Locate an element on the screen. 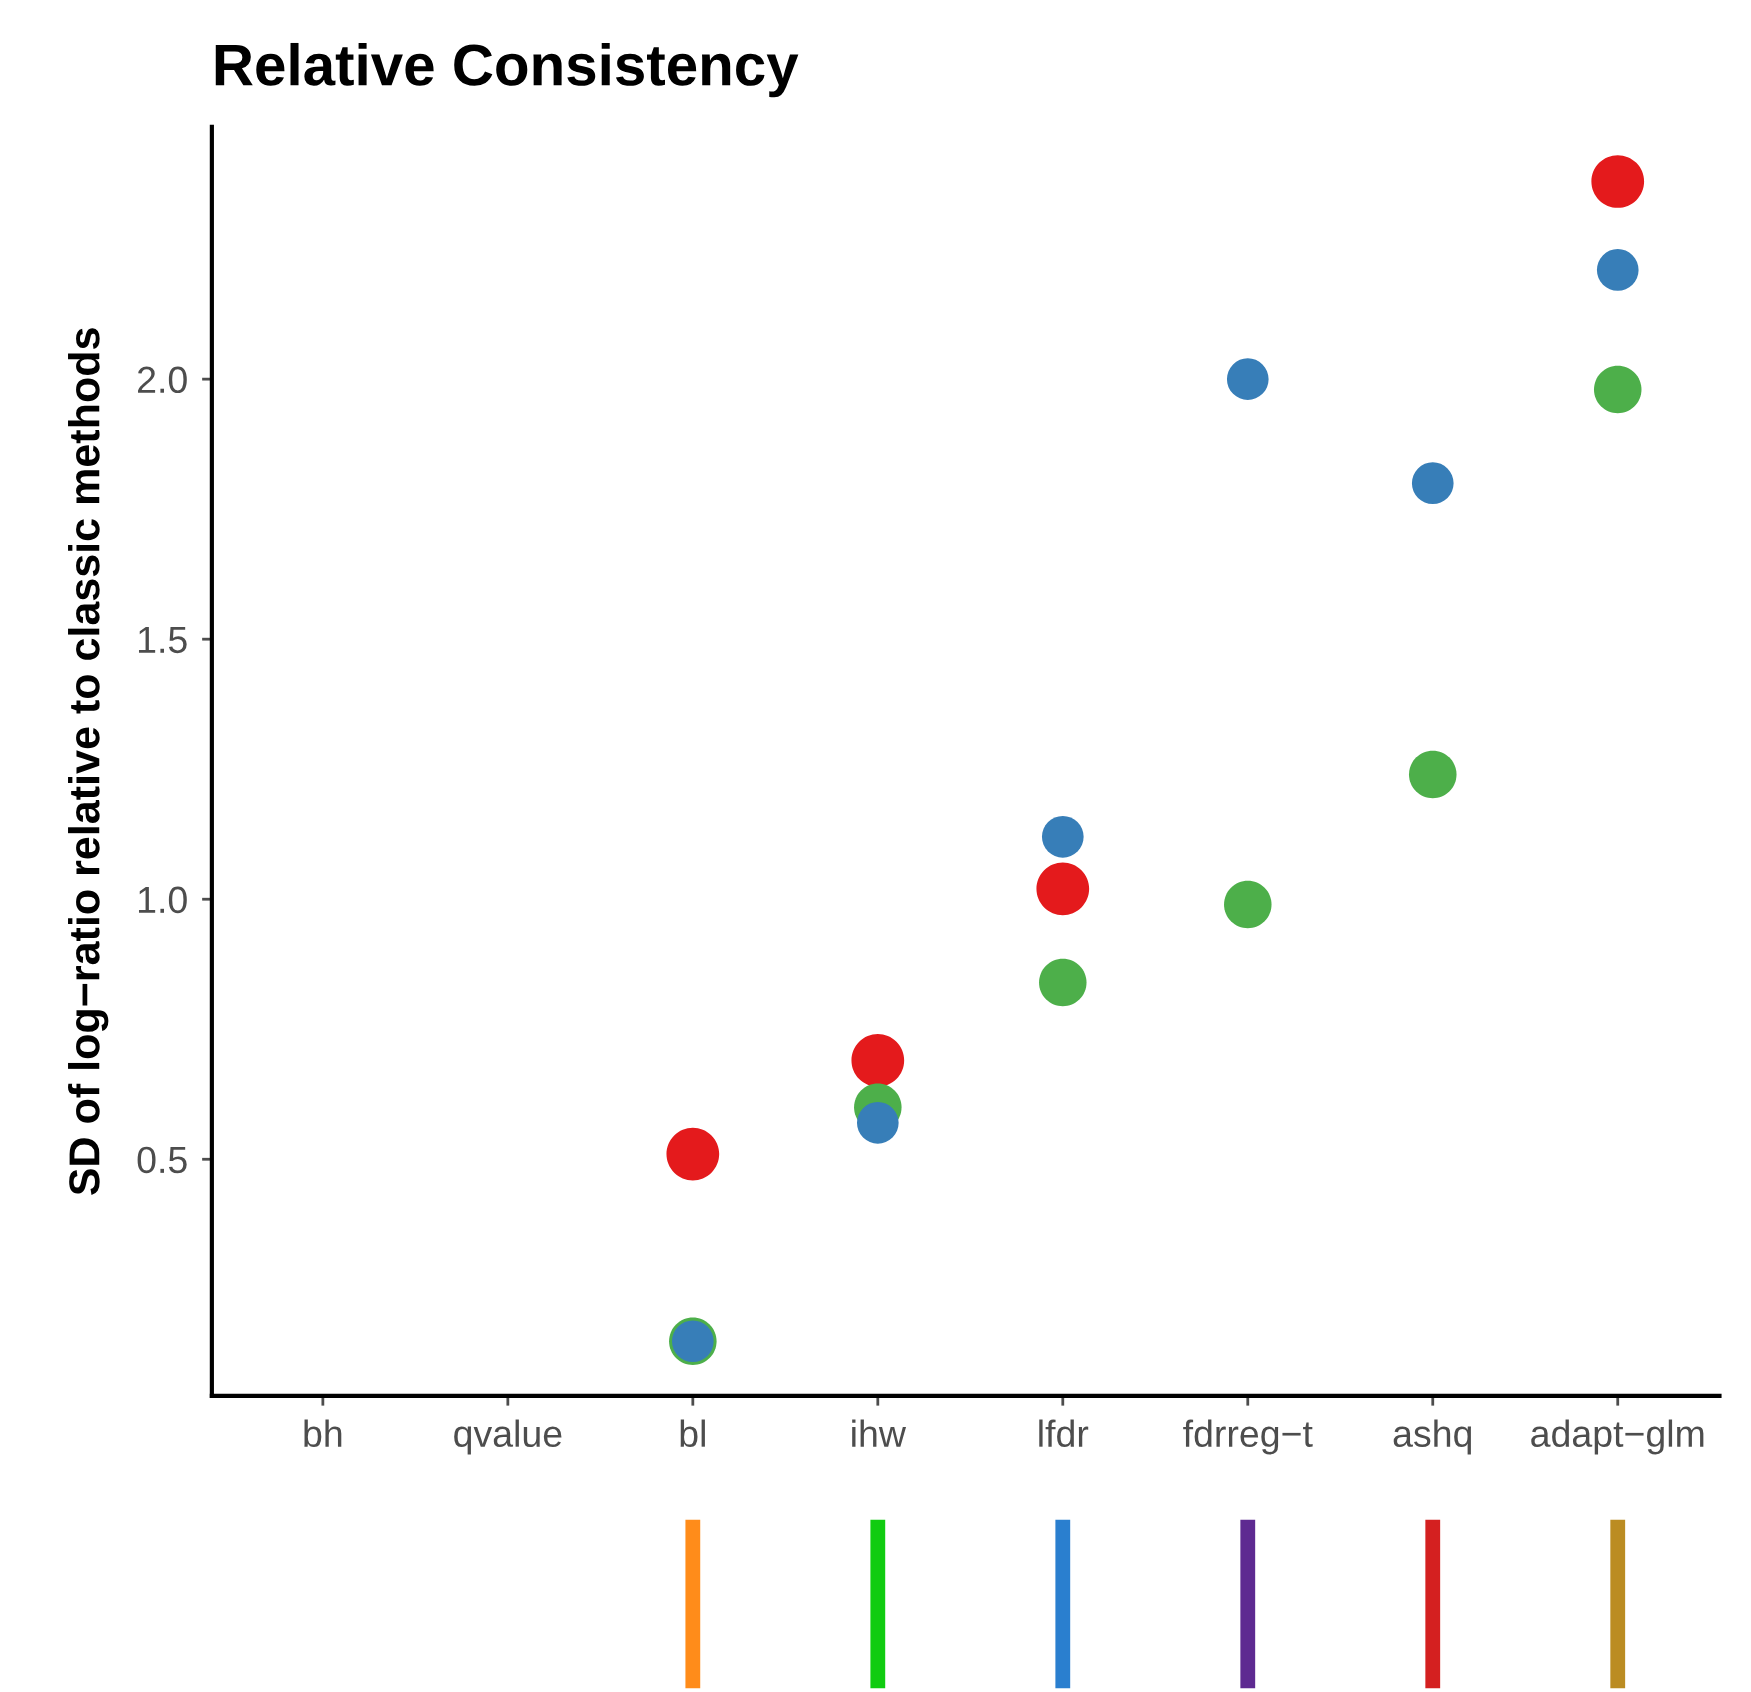 This screenshot has width=1751, height=1692. x-tick-label: adapt−glm is located at coordinates (1617, 1437).